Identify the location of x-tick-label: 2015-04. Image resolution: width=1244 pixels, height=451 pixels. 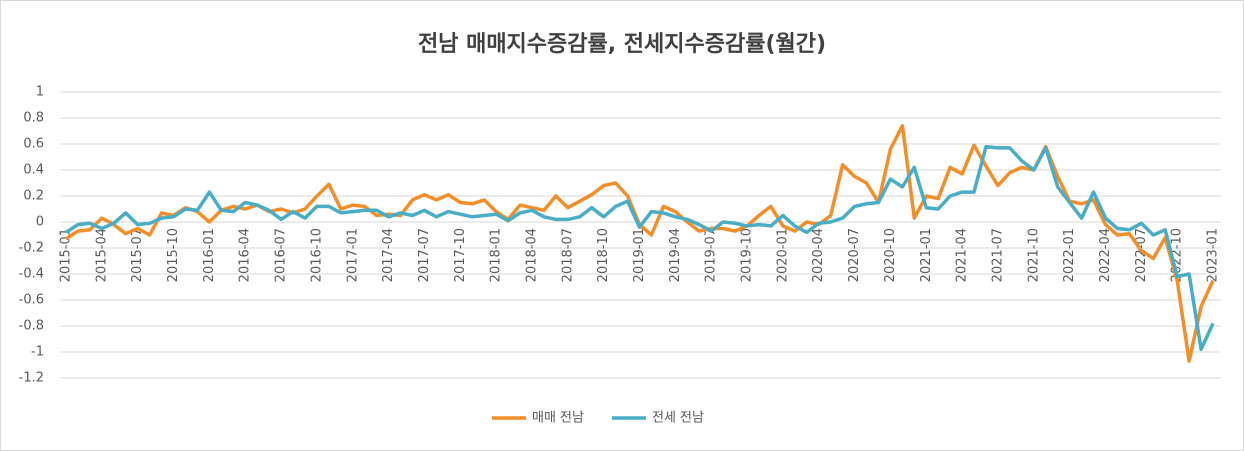
(101, 255).